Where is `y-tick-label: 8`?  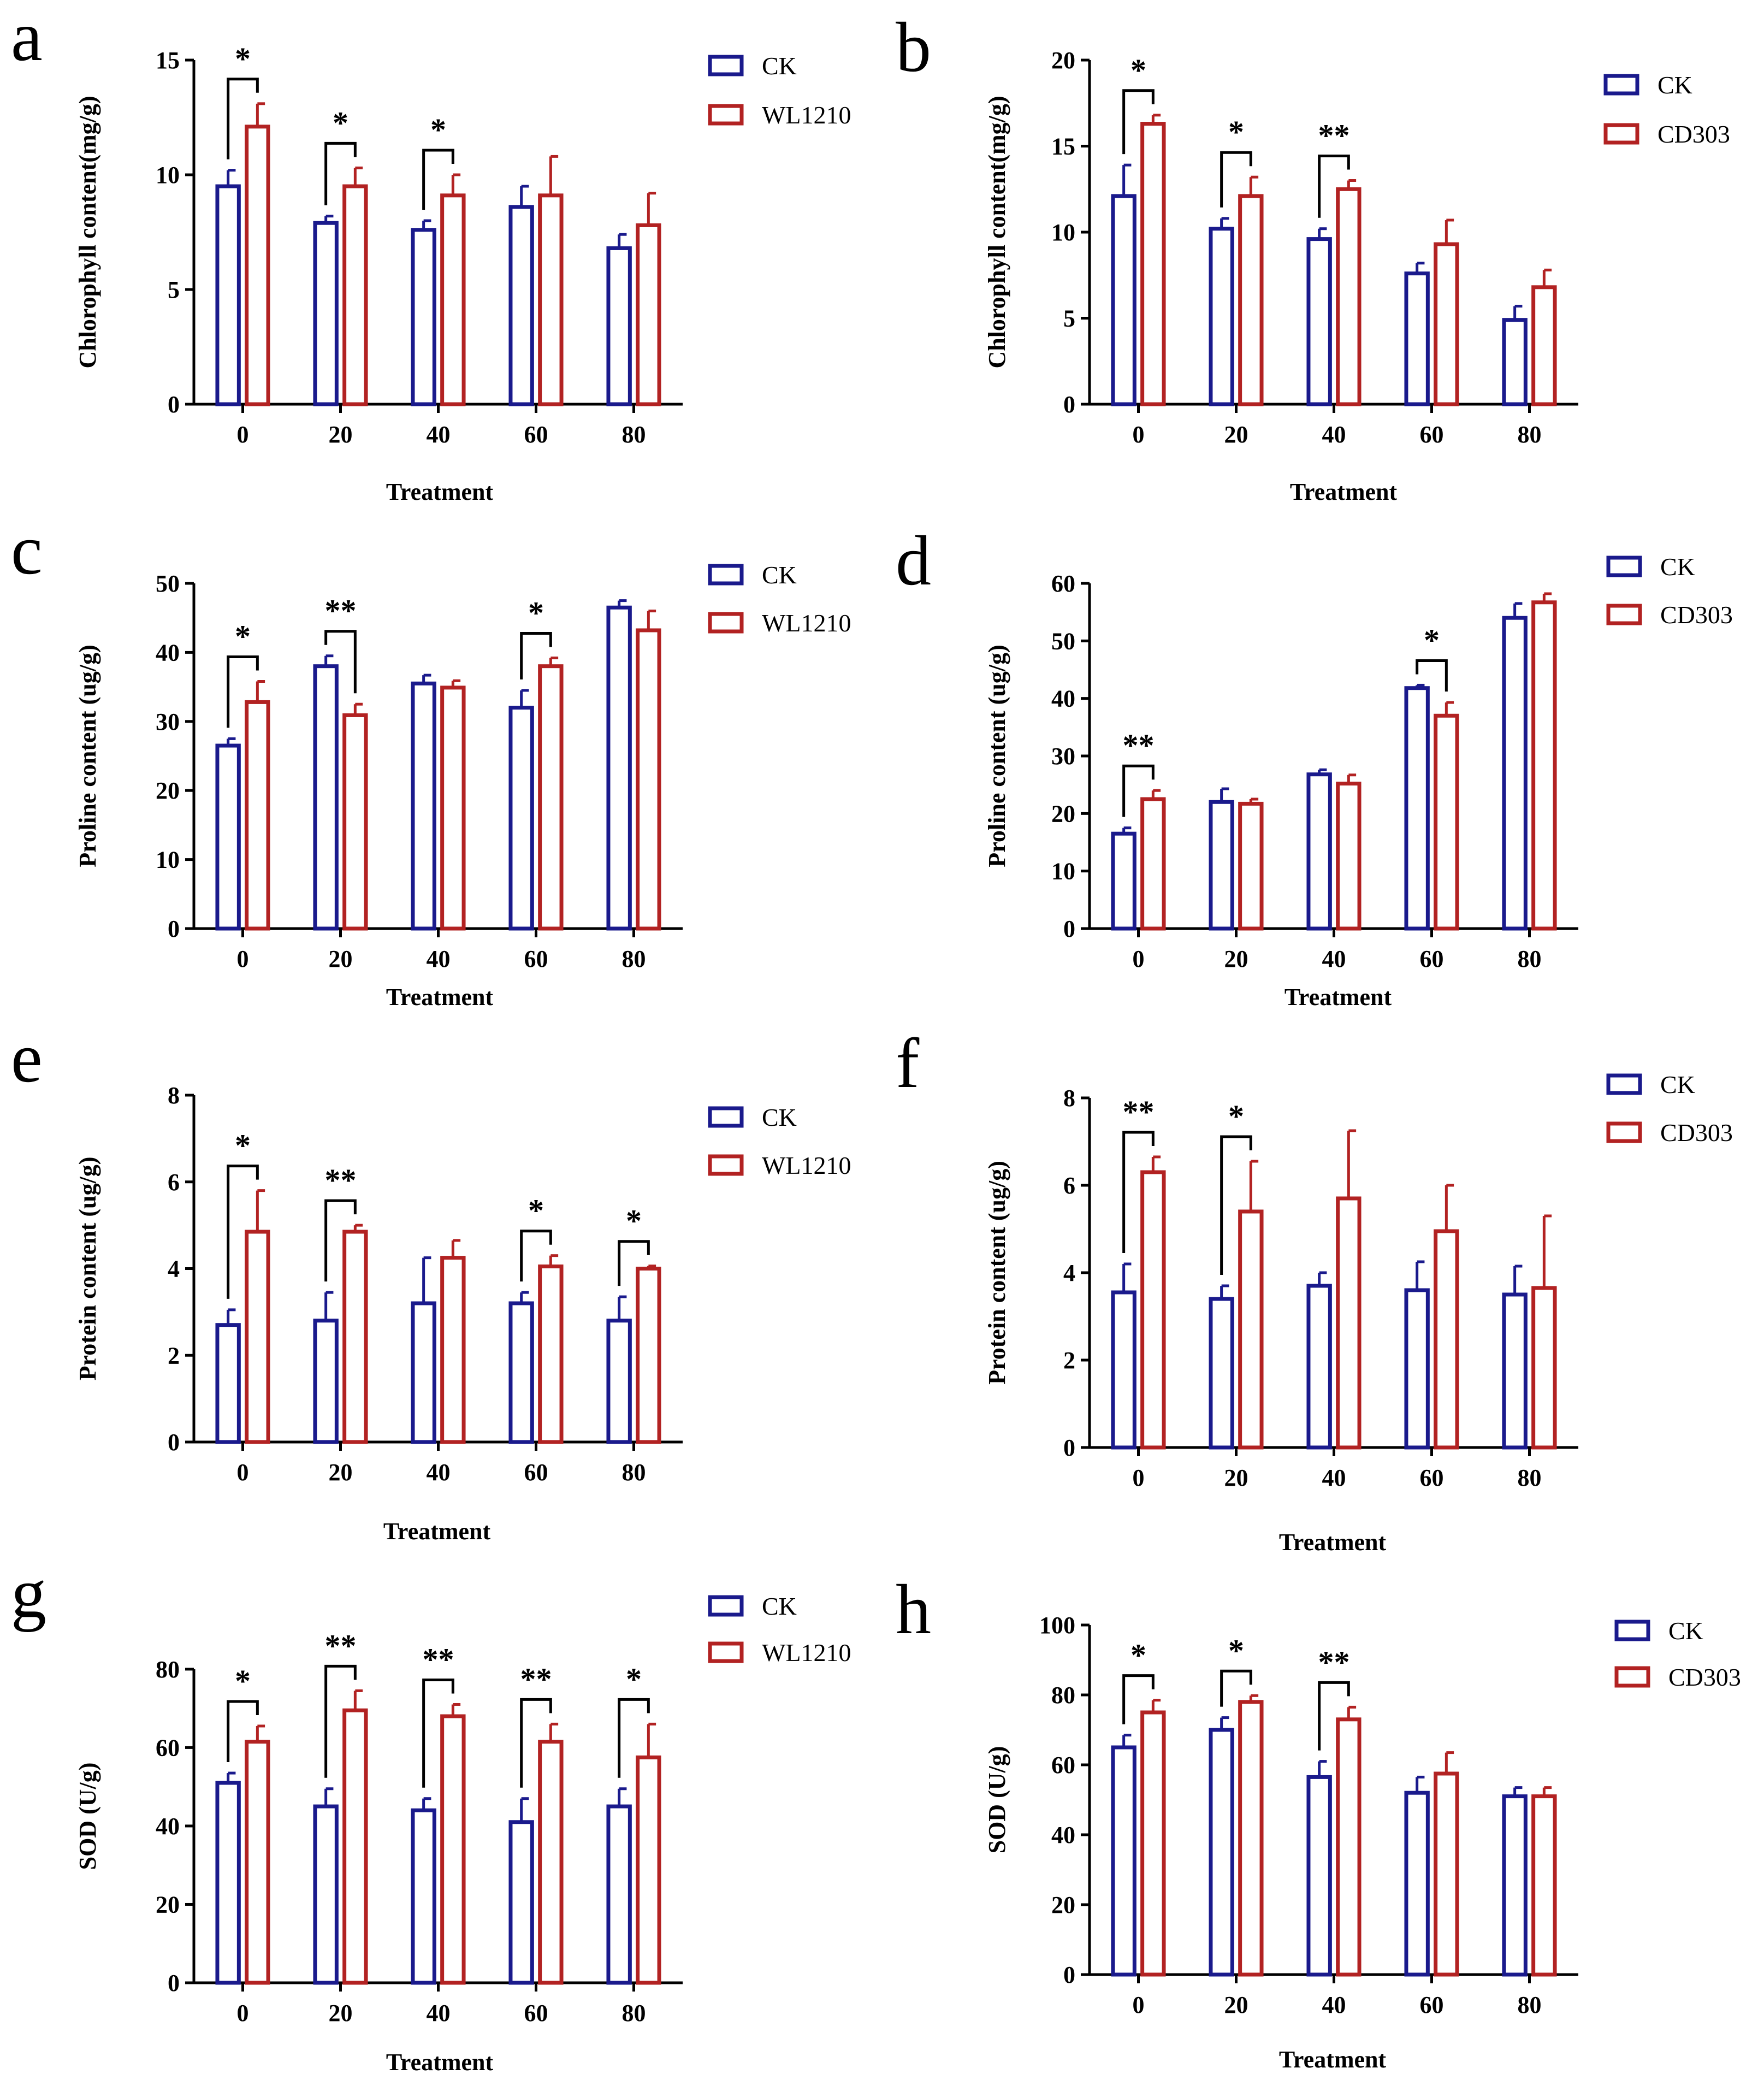
y-tick-label: 8 is located at coordinates (174, 1096).